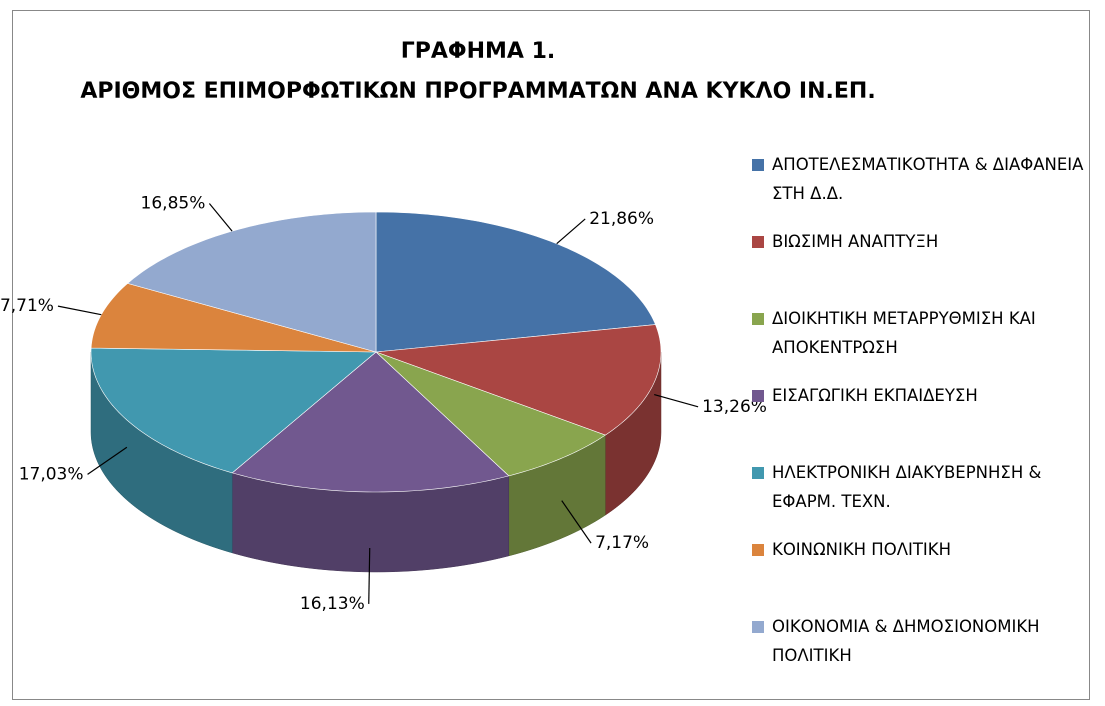  What do you see at coordinates (332, 604) in the screenshot?
I see `data-label: 16,13%` at bounding box center [332, 604].